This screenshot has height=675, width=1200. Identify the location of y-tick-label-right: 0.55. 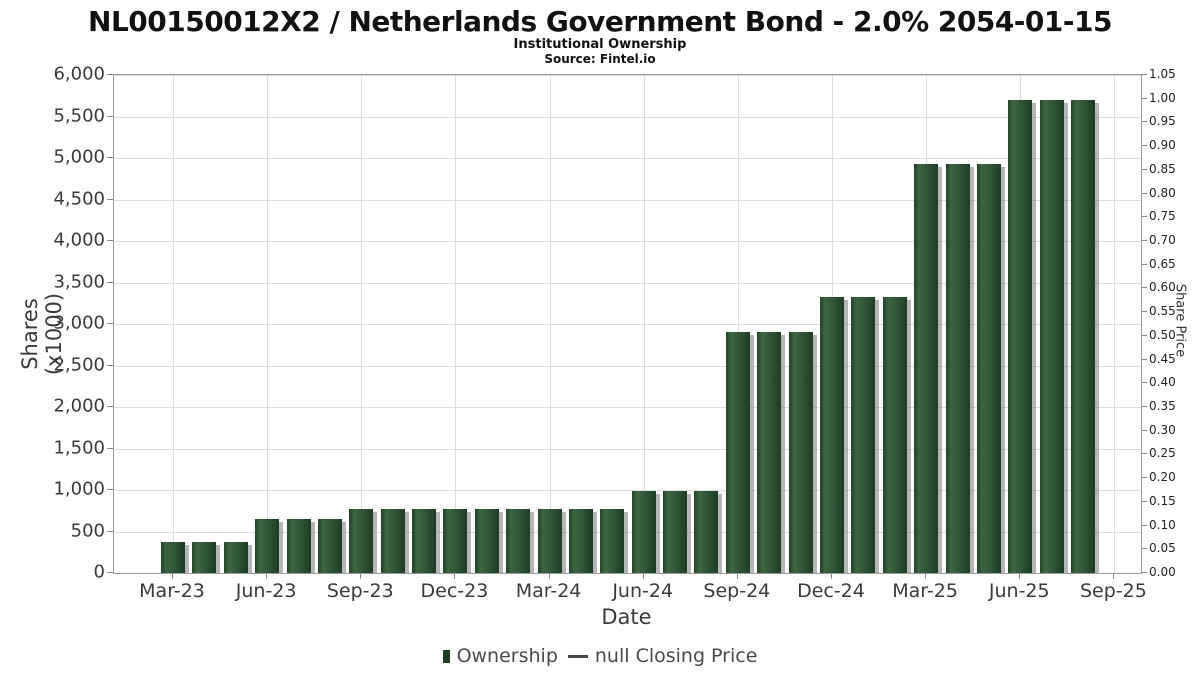
(1162, 311).